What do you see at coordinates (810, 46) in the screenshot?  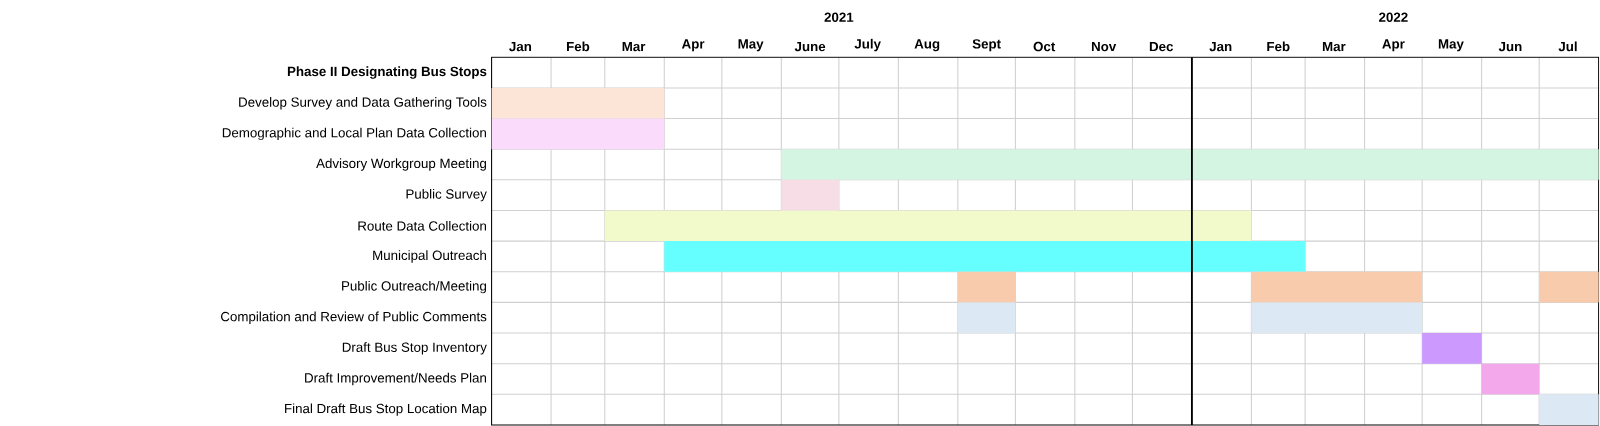 I see `x-tick-label: June` at bounding box center [810, 46].